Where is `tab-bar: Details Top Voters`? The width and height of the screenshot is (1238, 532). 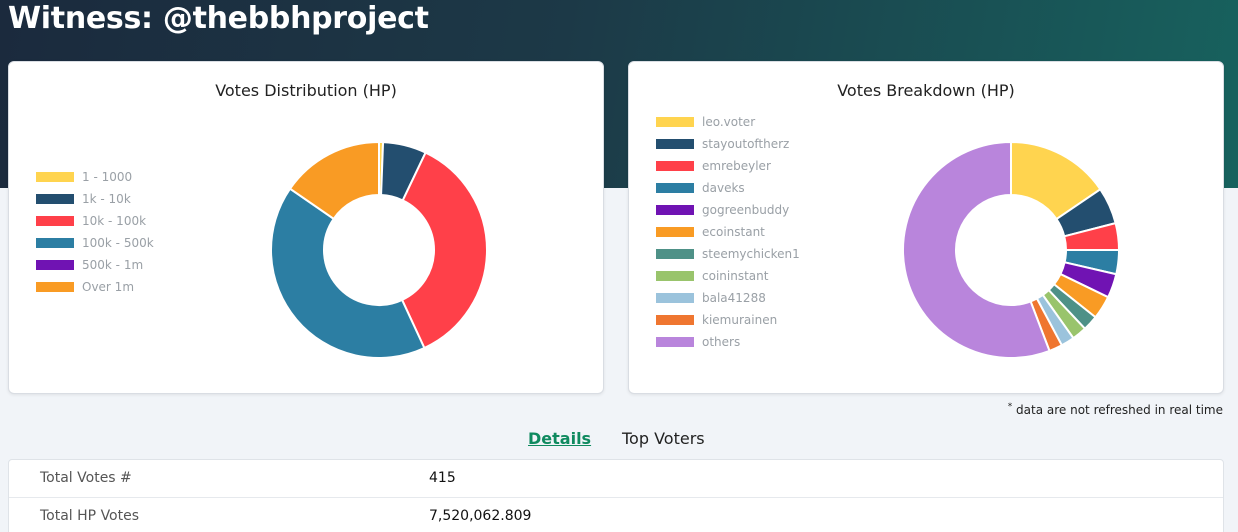
tab-bar: Details Top Voters is located at coordinates (619, 440).